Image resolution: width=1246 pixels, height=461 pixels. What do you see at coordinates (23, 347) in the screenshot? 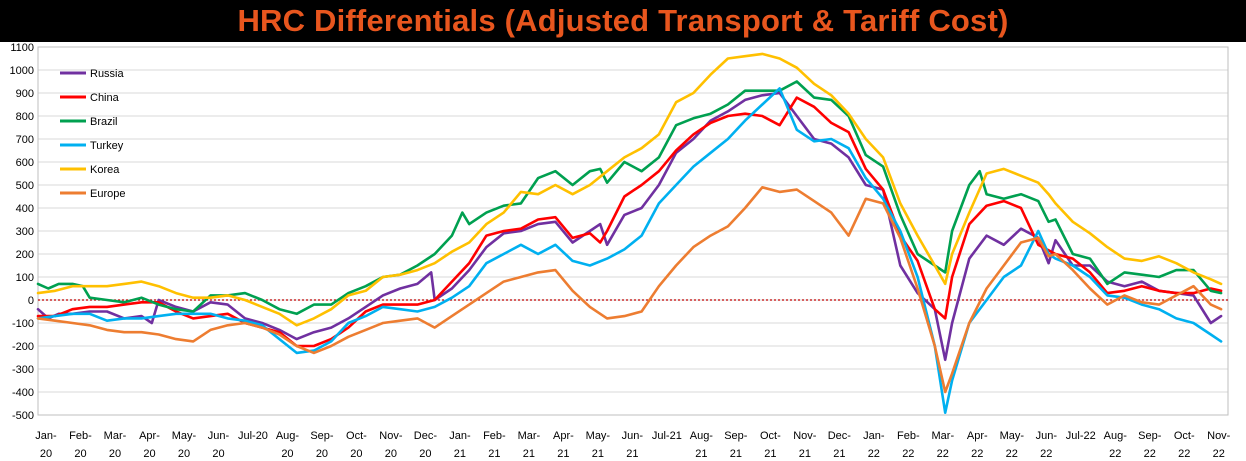
I see `y-tick-label: -200` at bounding box center [23, 347].